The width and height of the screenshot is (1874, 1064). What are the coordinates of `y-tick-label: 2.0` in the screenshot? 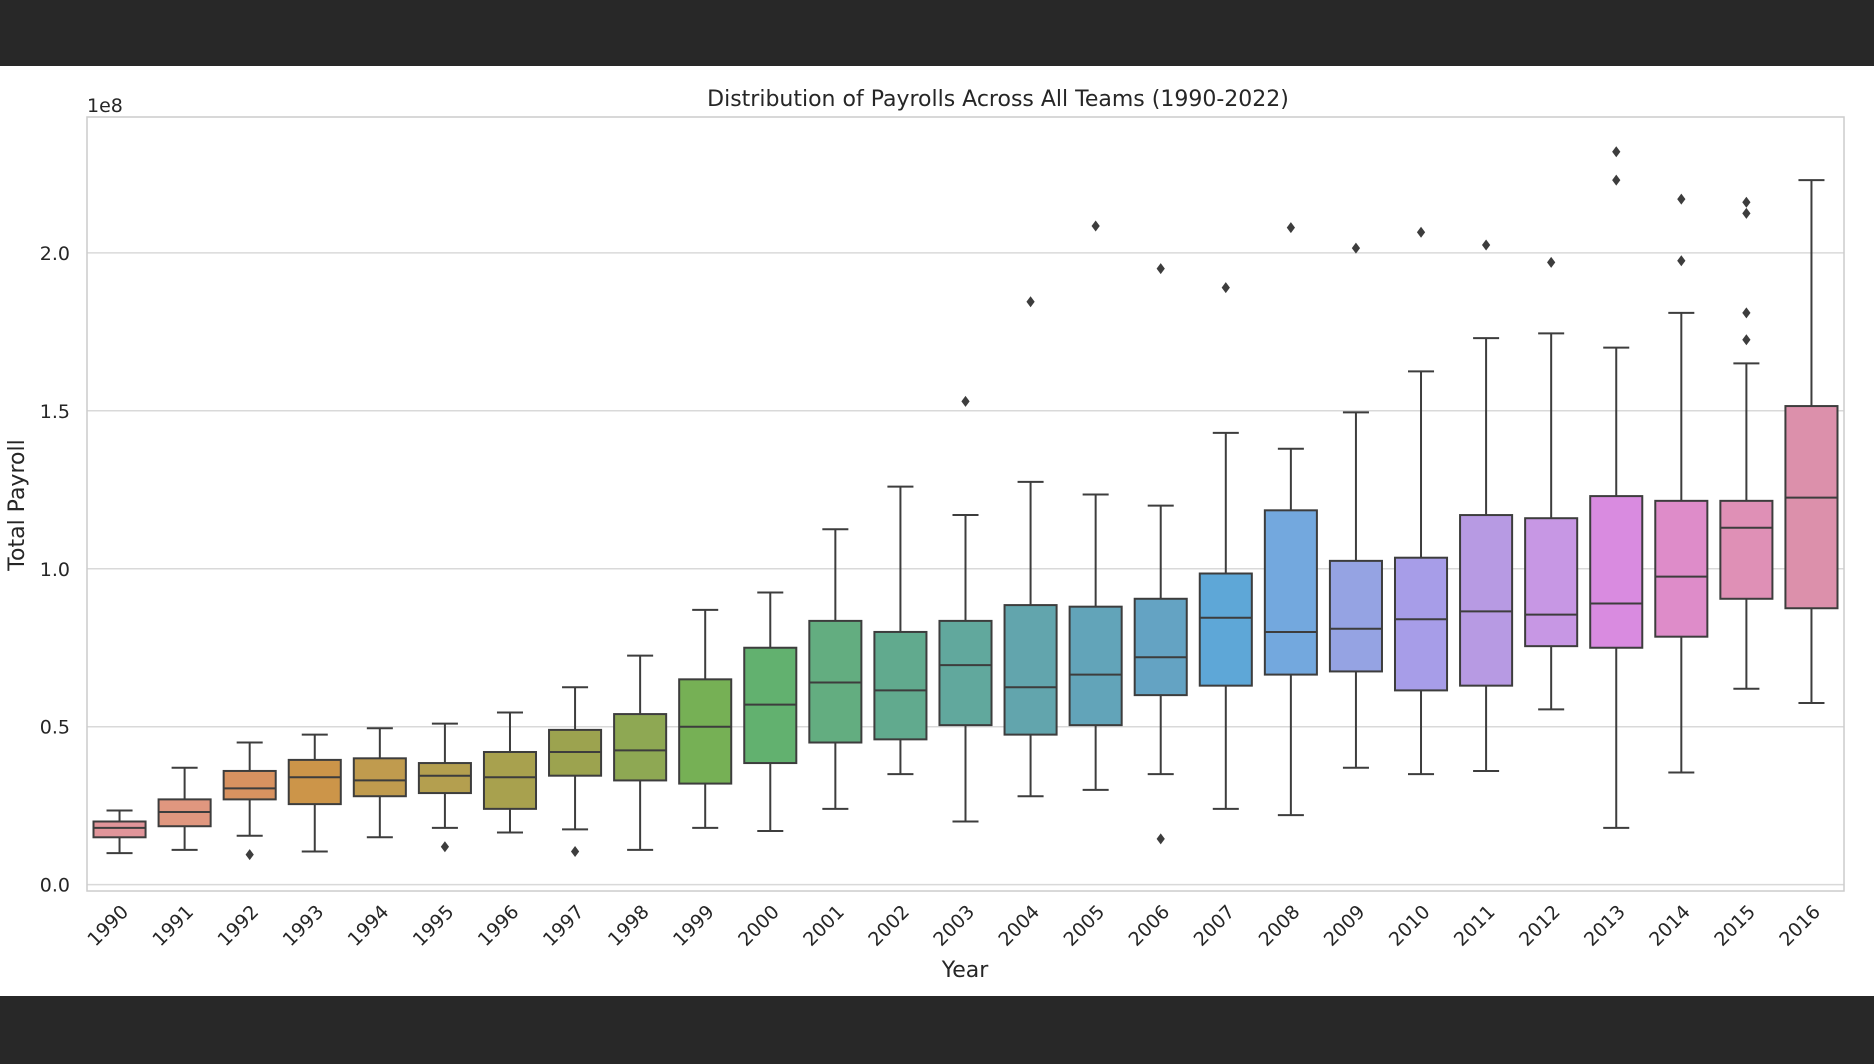 It's located at (55, 254).